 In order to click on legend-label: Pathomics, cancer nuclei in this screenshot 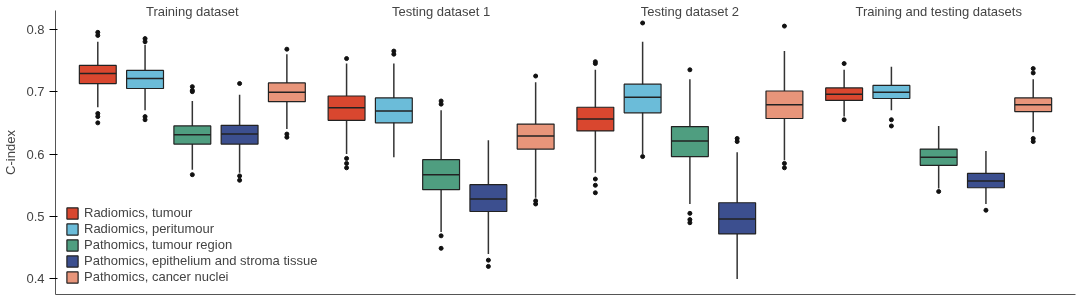, I will do `click(156, 276)`.